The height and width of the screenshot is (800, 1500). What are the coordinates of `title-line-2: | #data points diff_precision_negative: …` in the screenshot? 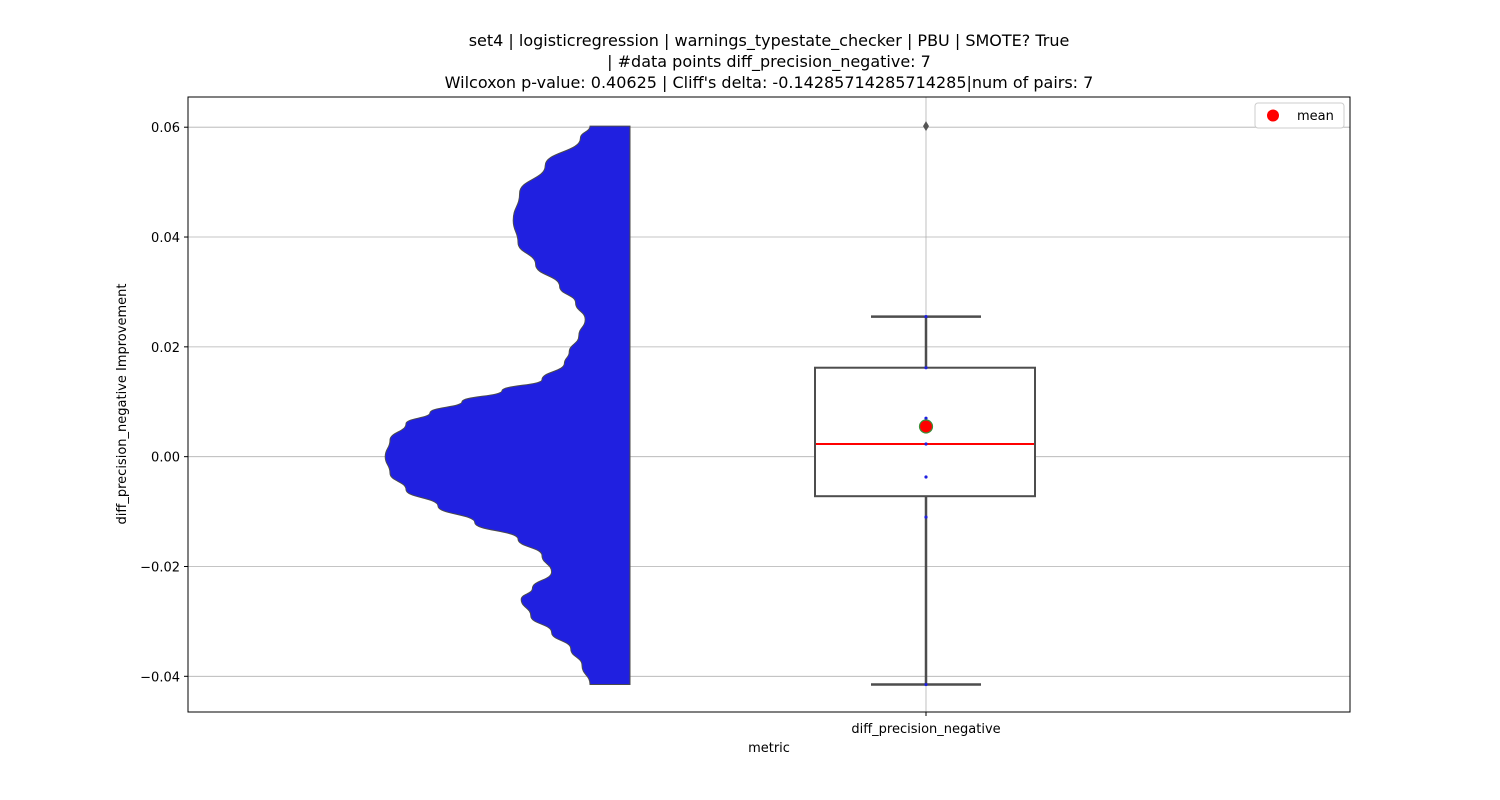 It's located at (769, 62).